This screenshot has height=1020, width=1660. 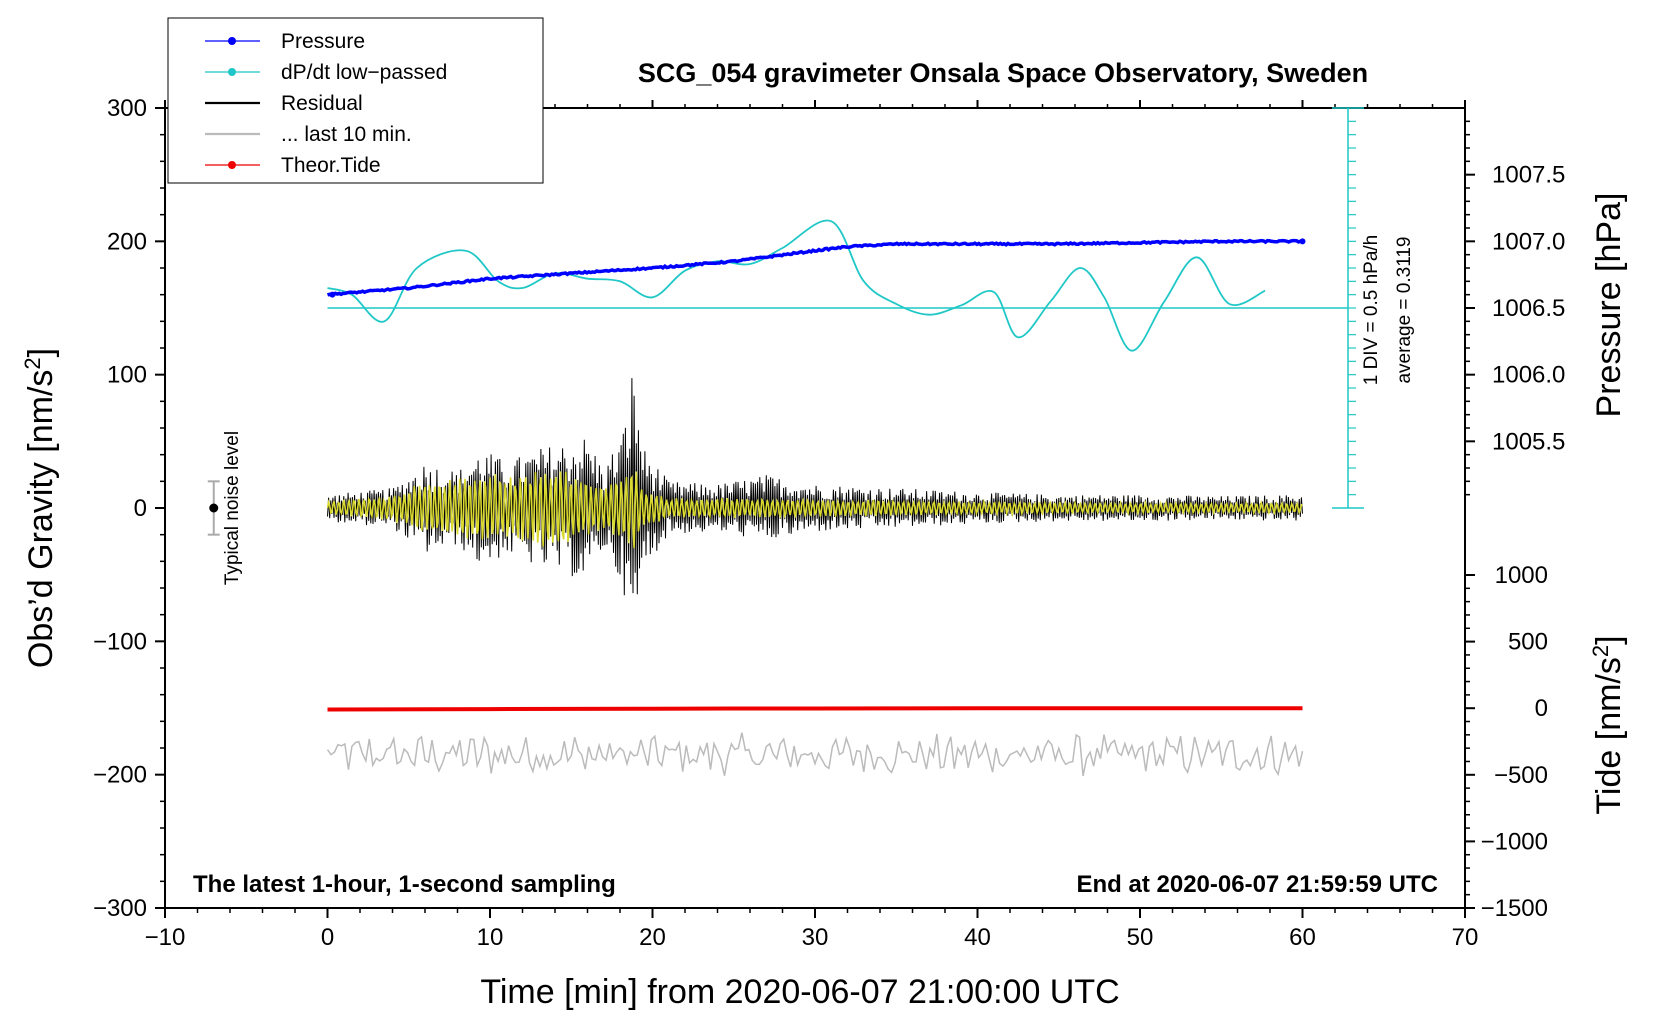 I want to click on x-tick-label: 20, so click(x=652, y=937).